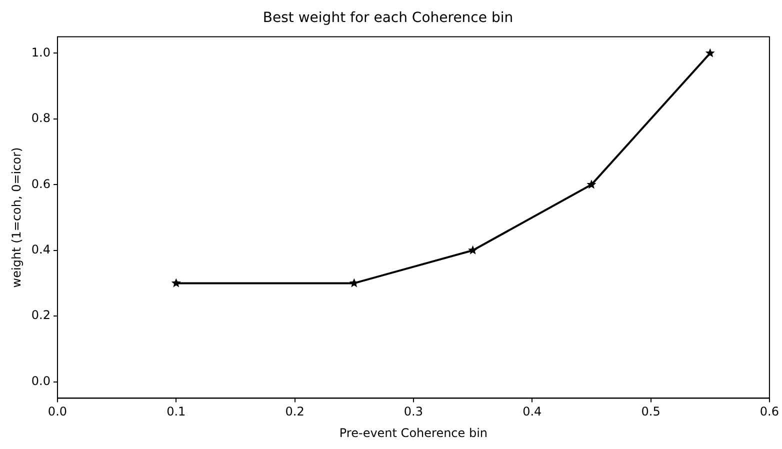 The image size is (782, 449). What do you see at coordinates (16, 217) in the screenshot?
I see `y-axis-title: weight (1=coh, 0=icor)` at bounding box center [16, 217].